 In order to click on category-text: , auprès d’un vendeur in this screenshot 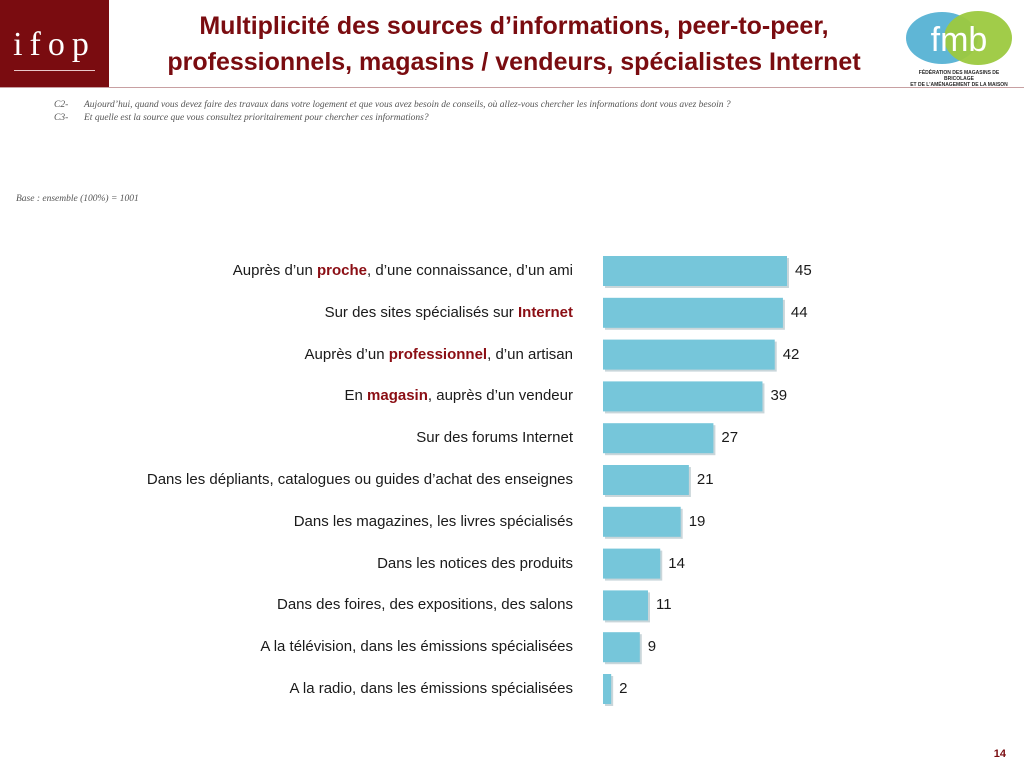, I will do `click(500, 396)`.